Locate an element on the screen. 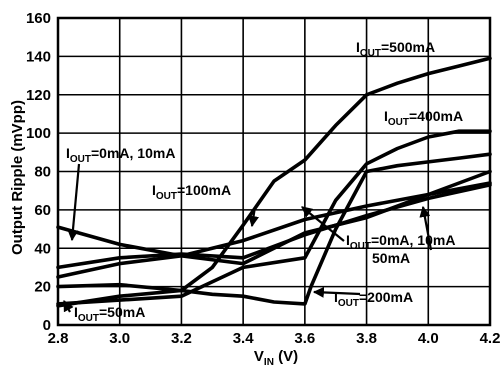 This screenshot has height=374, width=503. annotation-label-3: IOUT=100mA is located at coordinates (191, 192).